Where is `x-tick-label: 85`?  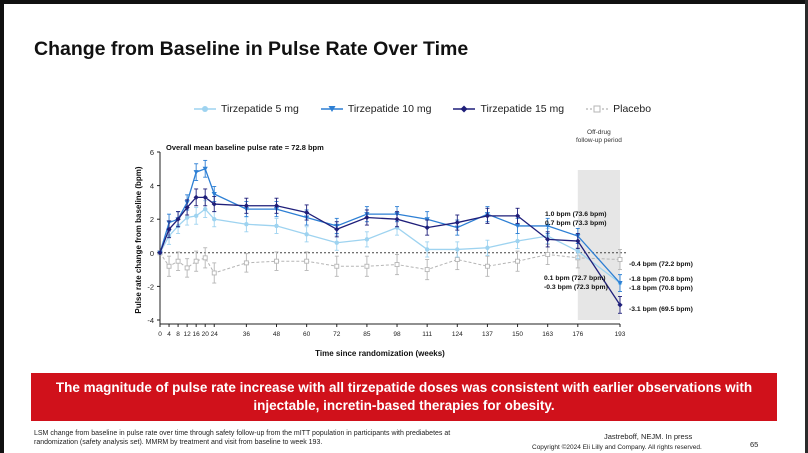 x-tick-label: 85 is located at coordinates (367, 334).